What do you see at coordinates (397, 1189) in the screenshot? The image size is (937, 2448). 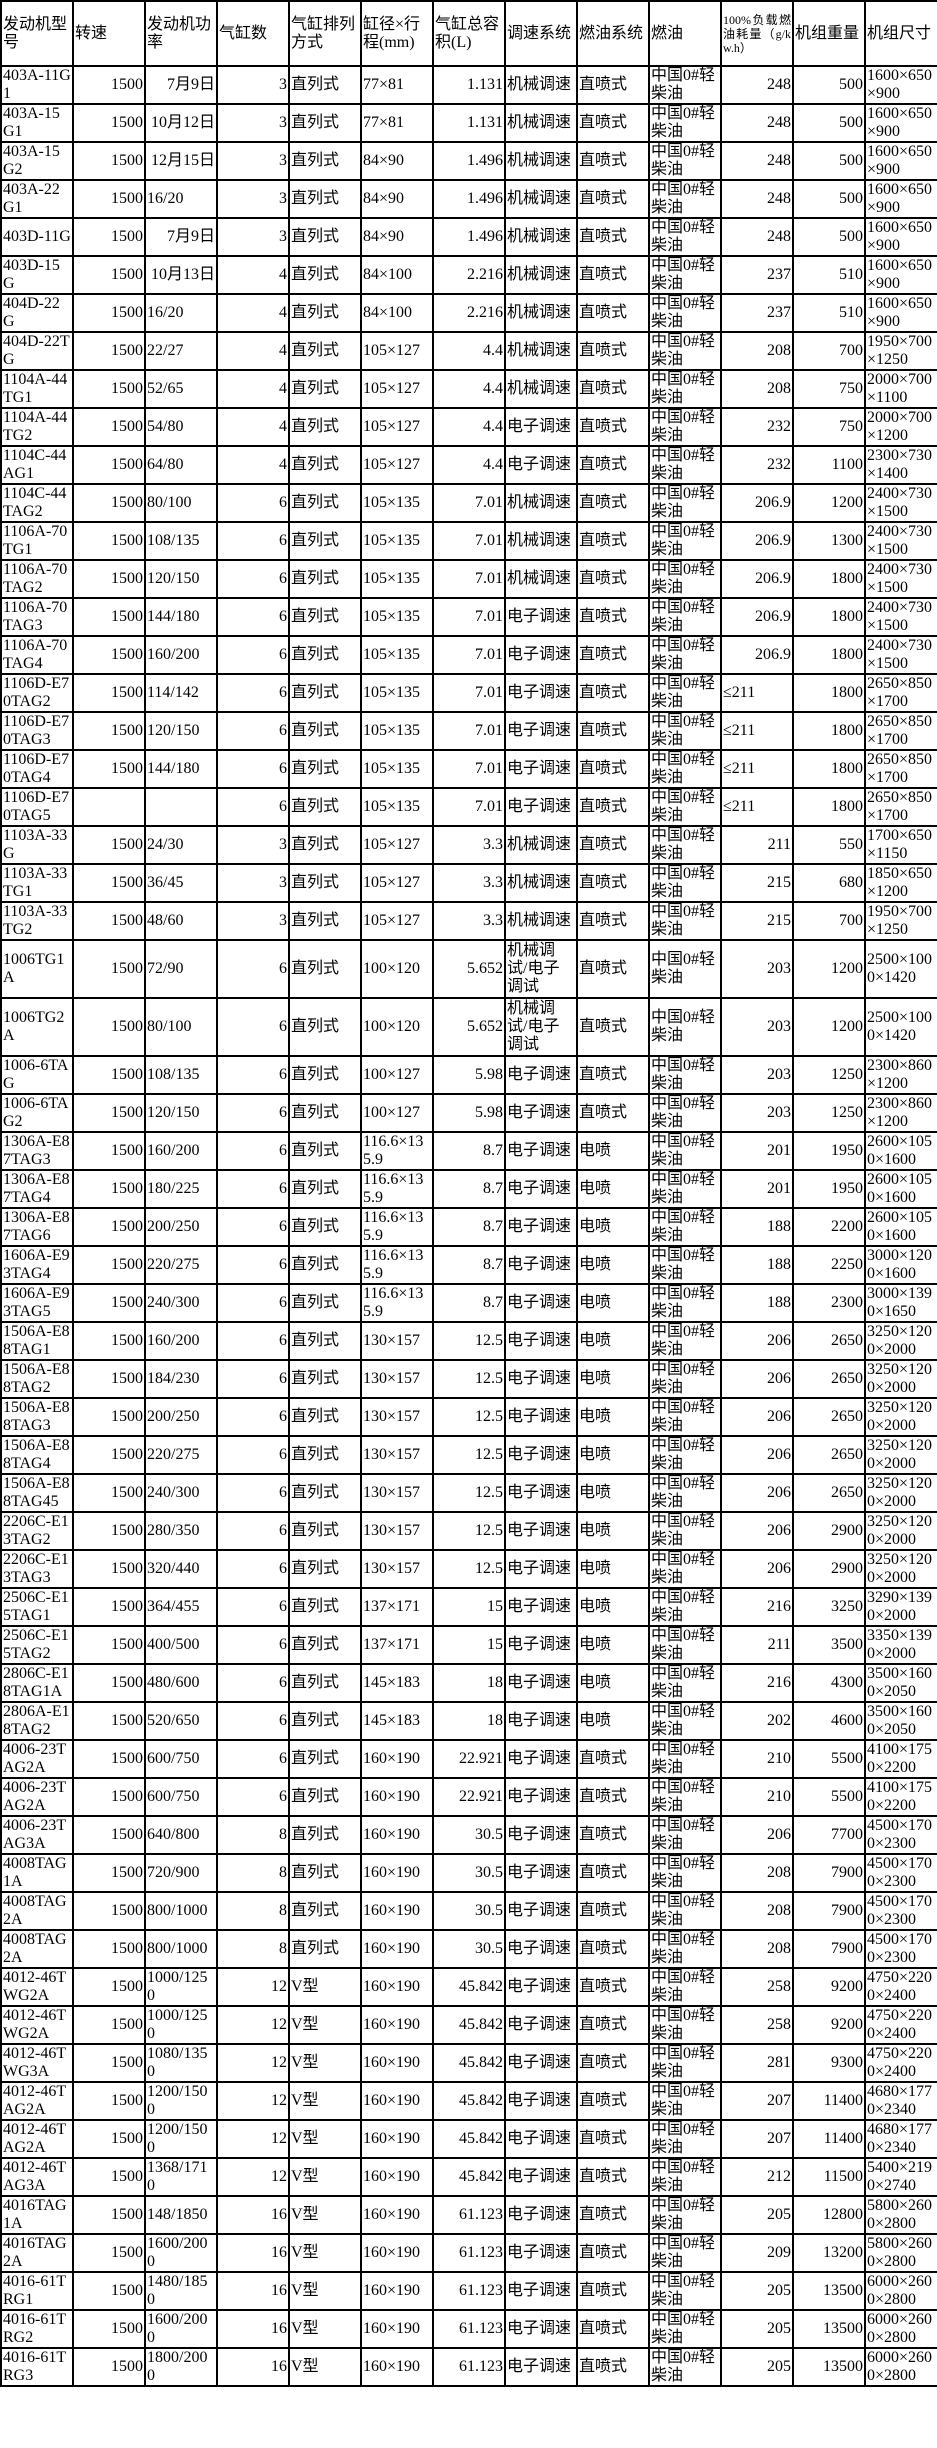 I see `cell-bore-stroke: 116.6×135.9` at bounding box center [397, 1189].